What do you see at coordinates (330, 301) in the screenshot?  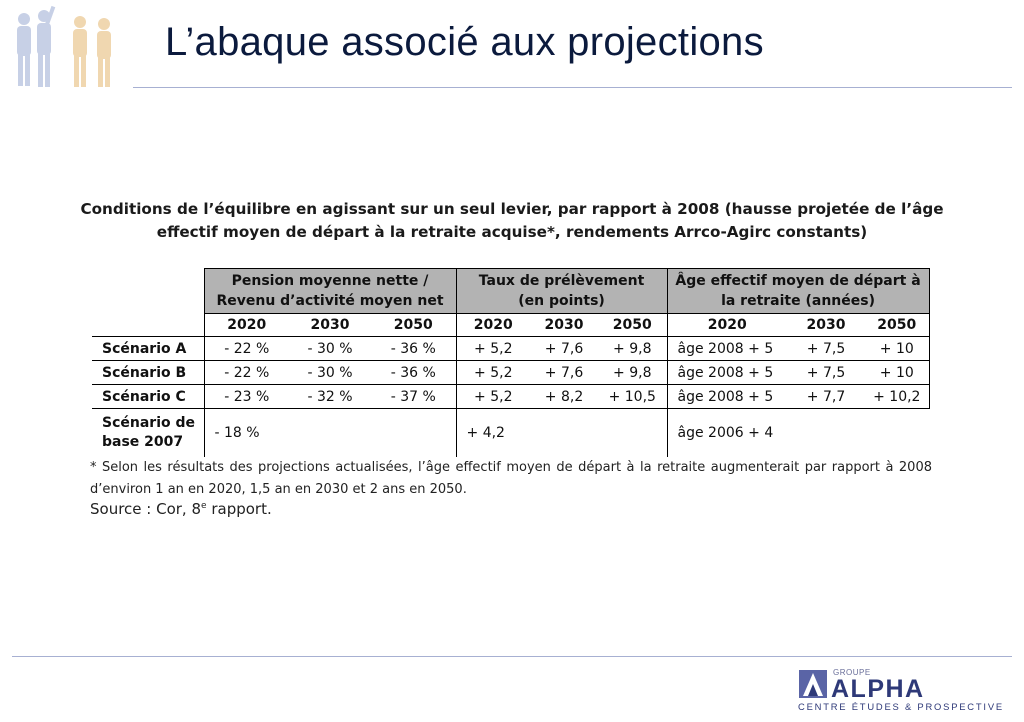 I see `group-header-line: Revenu d’activité moyen net` at bounding box center [330, 301].